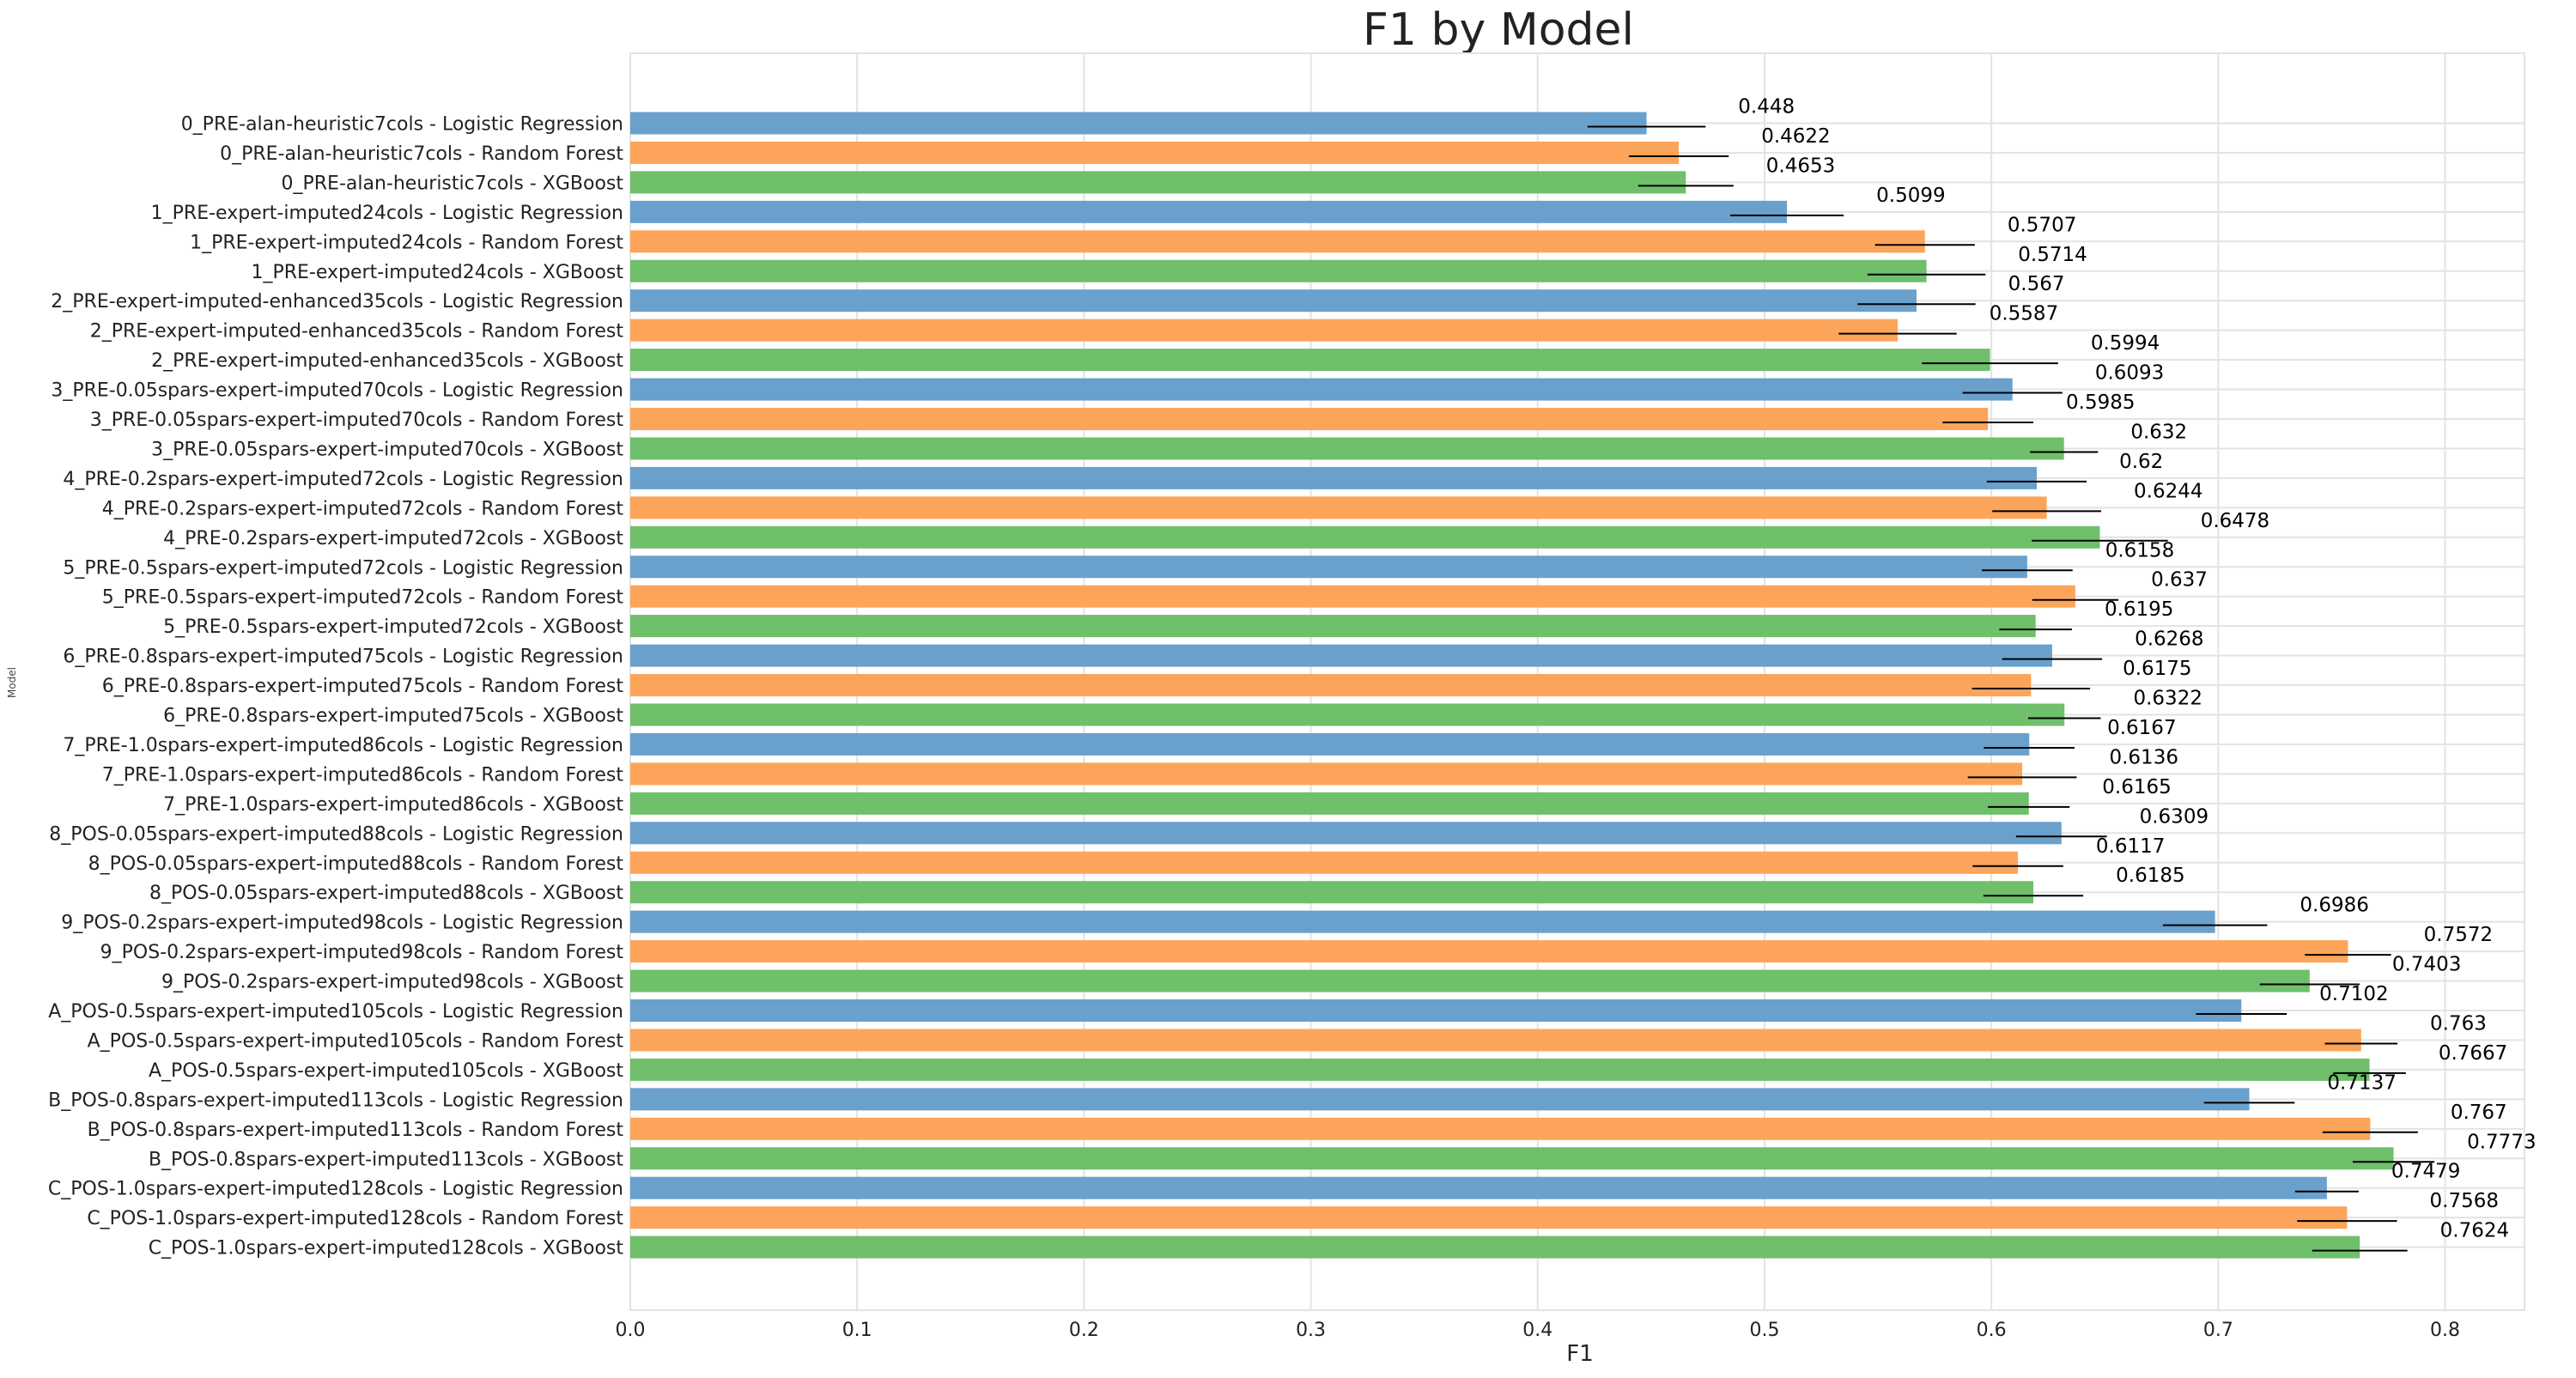 This screenshot has height=1378, width=2576. What do you see at coordinates (12, 682) in the screenshot?
I see `y-axis-label: Model` at bounding box center [12, 682].